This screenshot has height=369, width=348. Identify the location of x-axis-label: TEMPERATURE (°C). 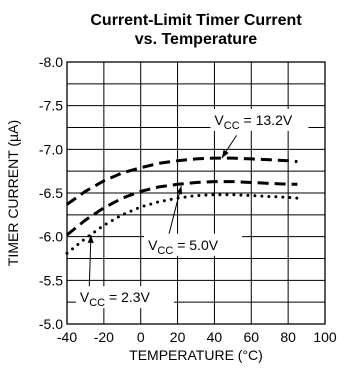
(196, 355).